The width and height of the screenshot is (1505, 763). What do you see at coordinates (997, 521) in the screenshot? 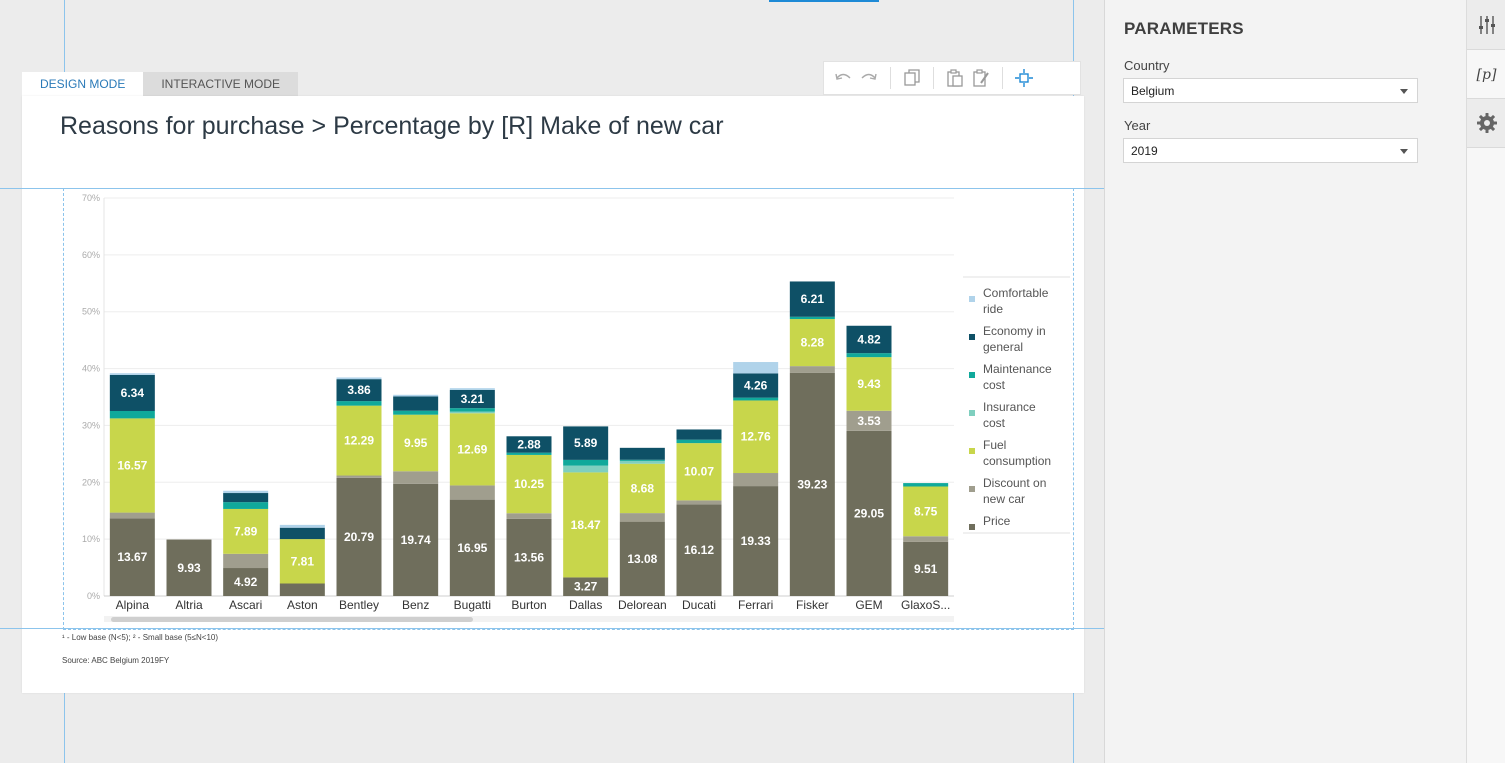
I see `legend-label: Price` at bounding box center [997, 521].